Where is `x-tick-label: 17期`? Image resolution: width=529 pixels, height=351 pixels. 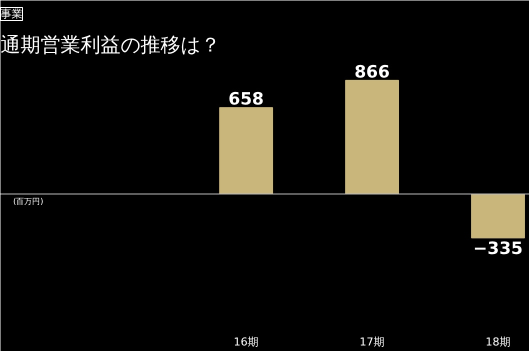
x-tick-label: 17期 is located at coordinates (372, 342).